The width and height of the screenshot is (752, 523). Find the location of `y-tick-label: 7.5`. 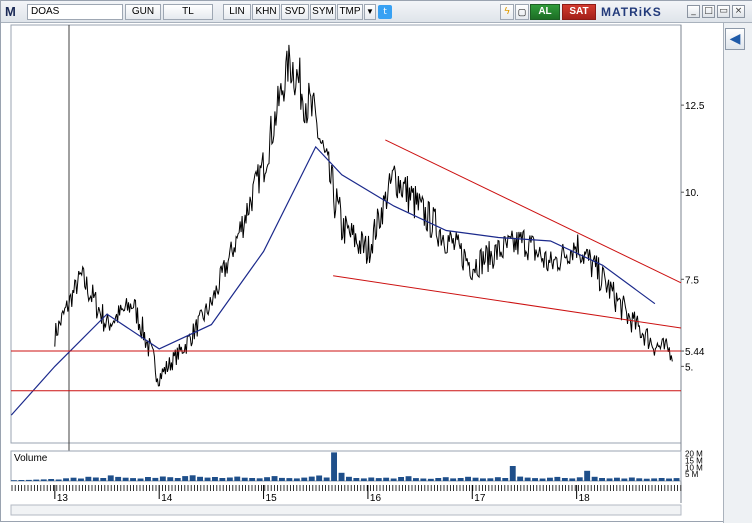

y-tick-label: 7.5 is located at coordinates (692, 280).